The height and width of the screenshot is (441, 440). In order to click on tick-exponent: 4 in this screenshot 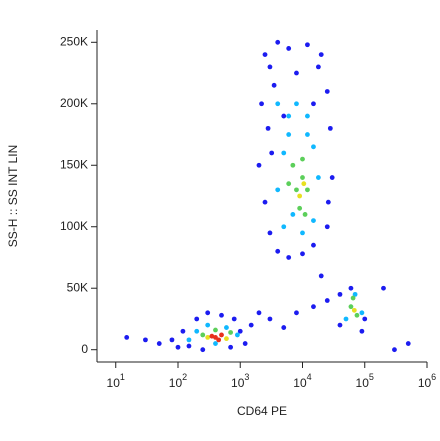, I will do `click(309, 377)`.